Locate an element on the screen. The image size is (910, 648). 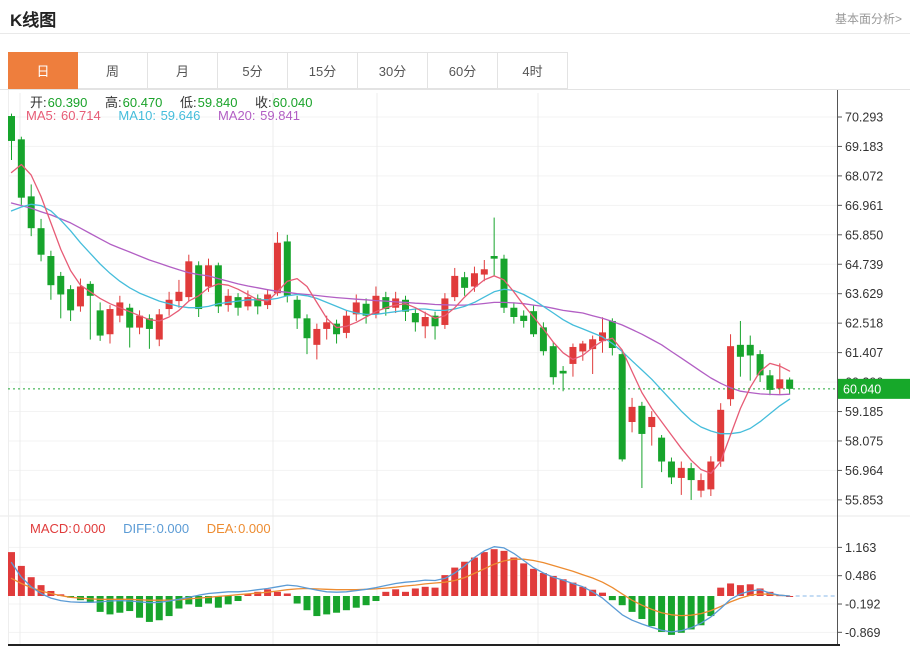
period-tabs: 日 周 月 5分 15分 30分 60分 4时 is located at coordinates (455, 71).